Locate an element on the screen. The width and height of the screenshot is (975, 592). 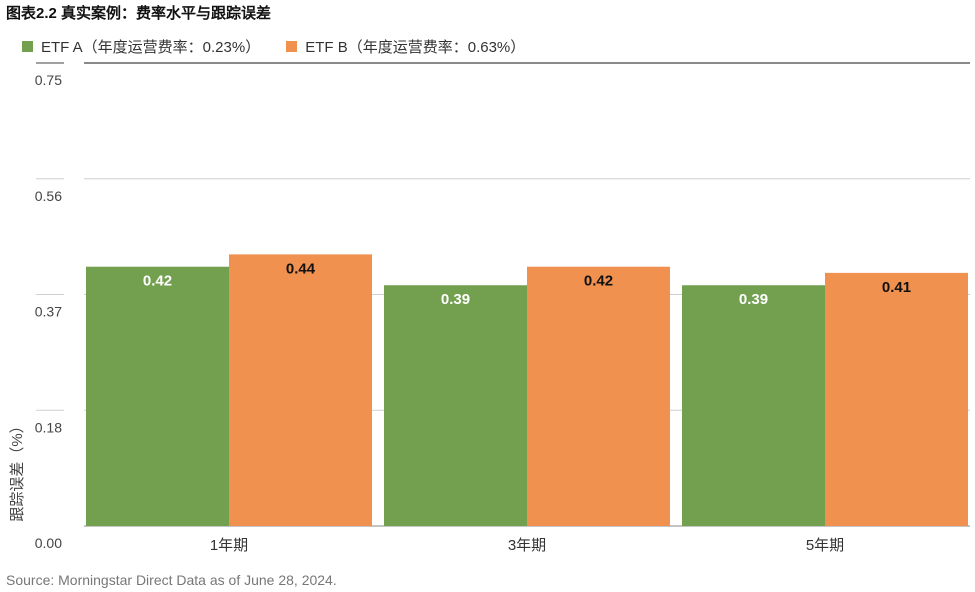
x-tick-label: 5年期 is located at coordinates (825, 545).